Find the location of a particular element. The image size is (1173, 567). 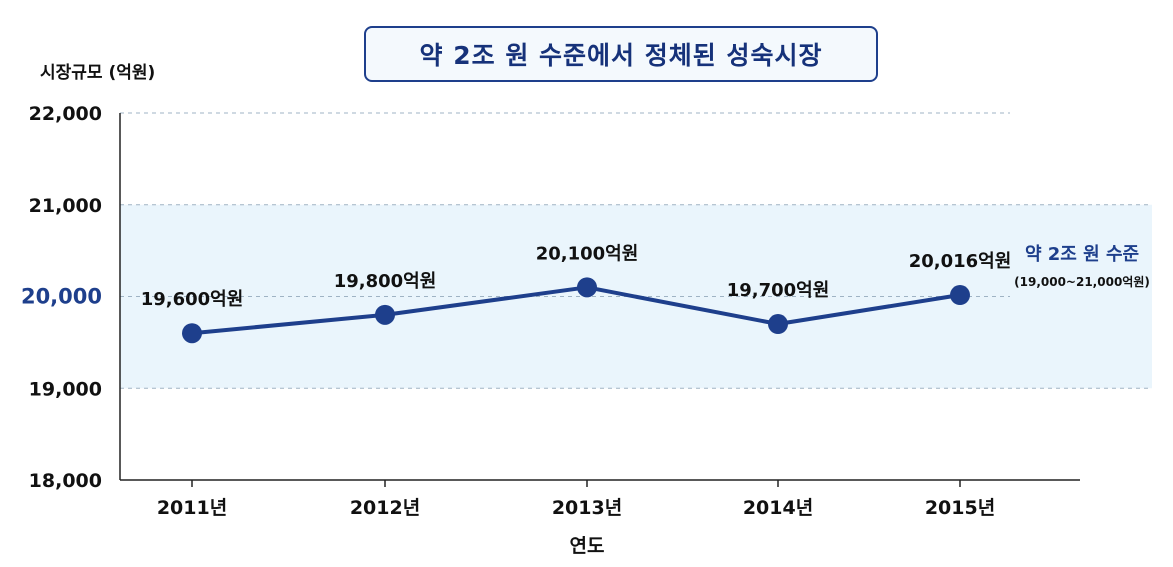

x-axis-label: 연도 is located at coordinates (587, 546).